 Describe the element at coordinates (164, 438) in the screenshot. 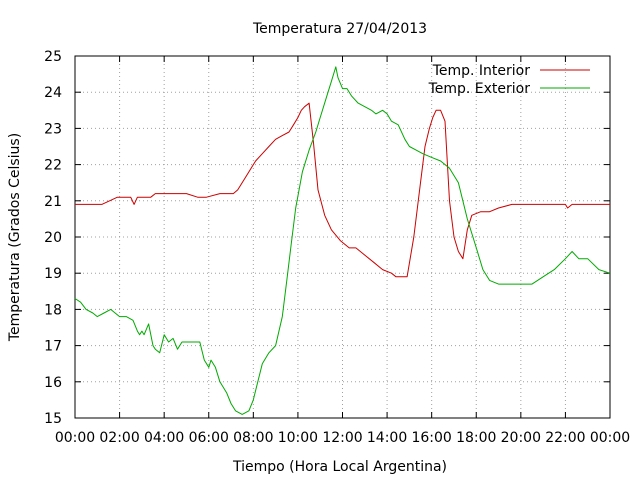

I see `x-tick-label: 04:00` at that location.